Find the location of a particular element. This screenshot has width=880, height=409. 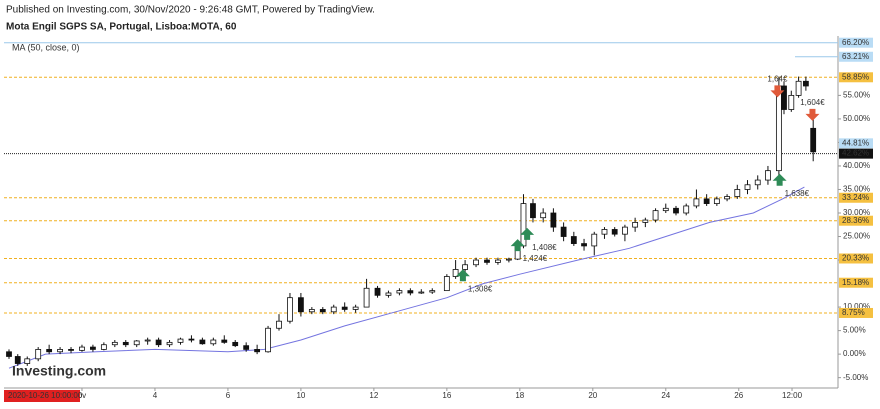

y-tick-label: 0.00% is located at coordinates (854, 353).